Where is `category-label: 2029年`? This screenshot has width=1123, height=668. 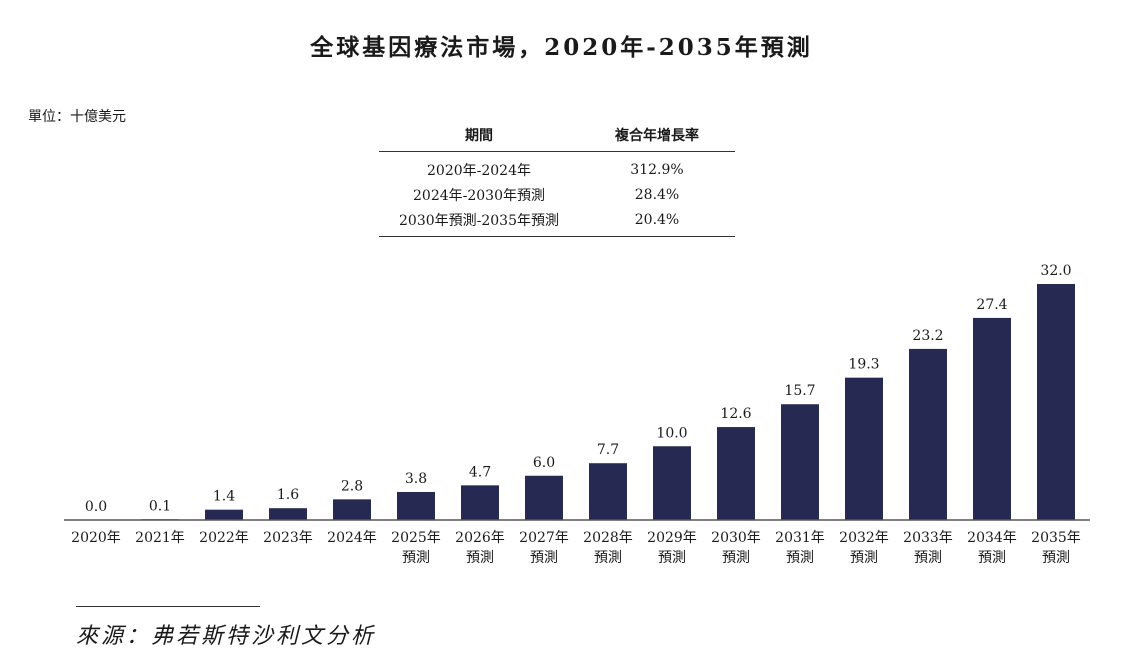
category-label: 2029年 is located at coordinates (672, 538).